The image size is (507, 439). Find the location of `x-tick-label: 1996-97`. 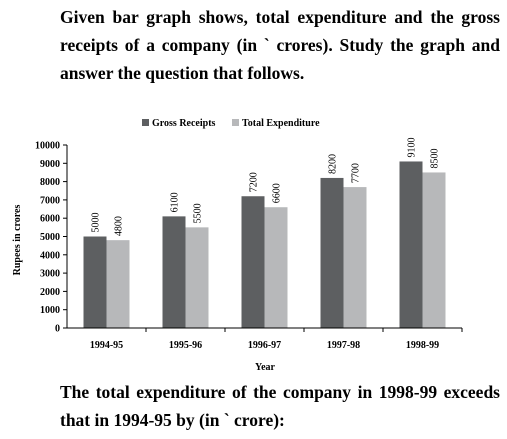

x-tick-label: 1996-97 is located at coordinates (264, 345).